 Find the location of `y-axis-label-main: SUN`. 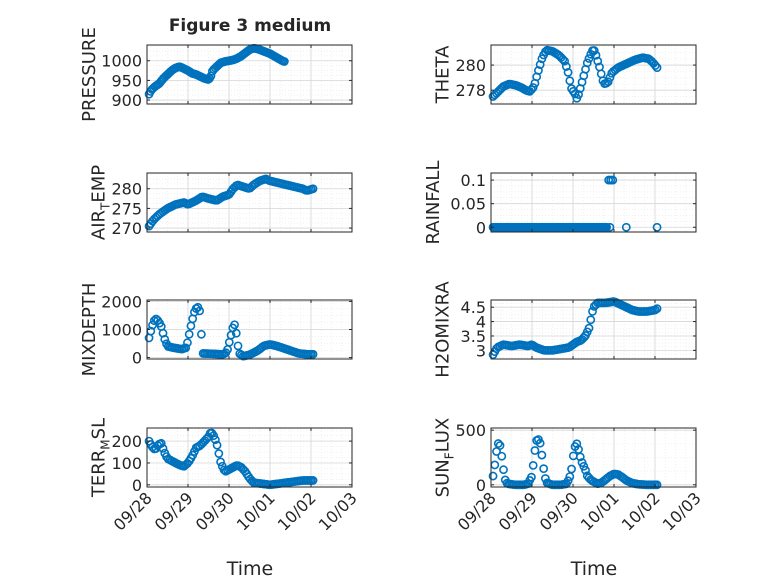

y-axis-label-main: SUN is located at coordinates (443, 478).